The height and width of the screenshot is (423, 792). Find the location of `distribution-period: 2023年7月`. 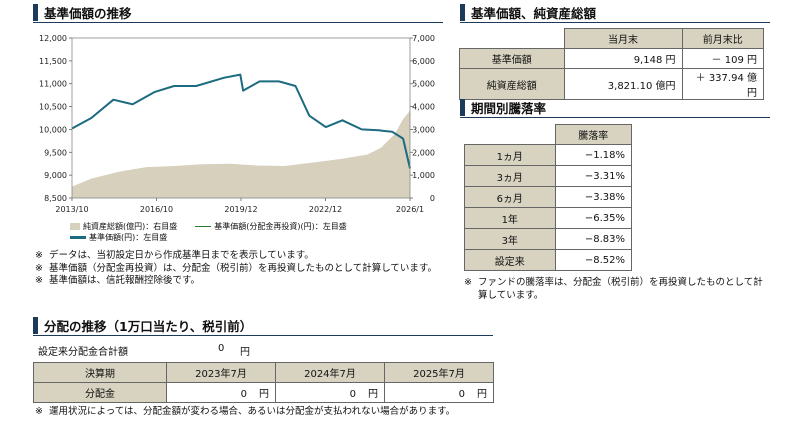

distribution-period: 2023年7月 is located at coordinates (221, 372).